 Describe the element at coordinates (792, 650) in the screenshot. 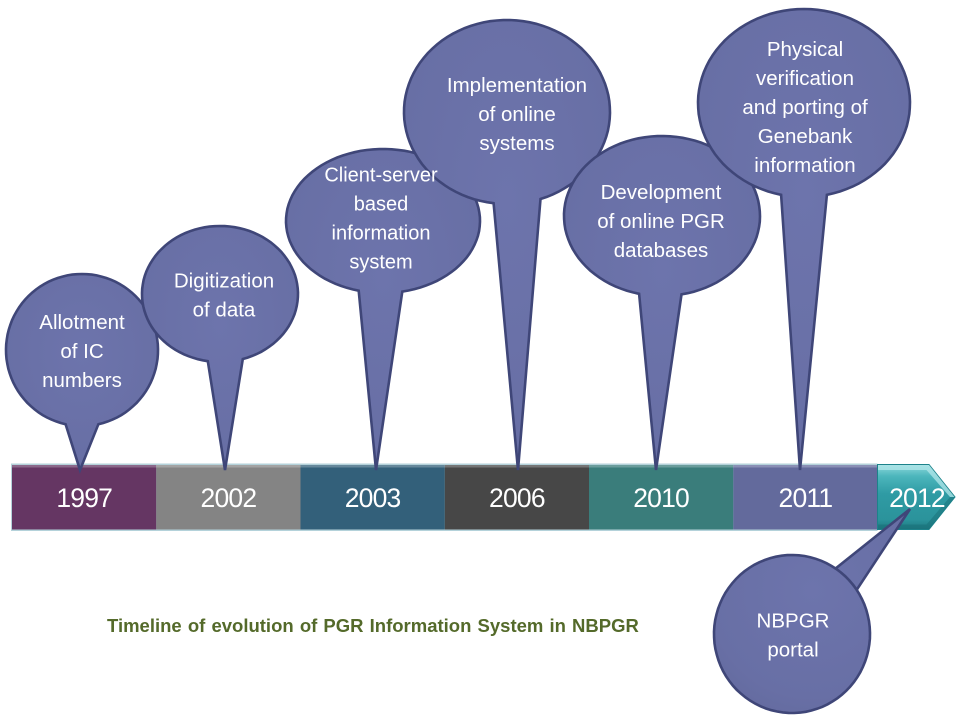

I see `svg-text: portal` at that location.